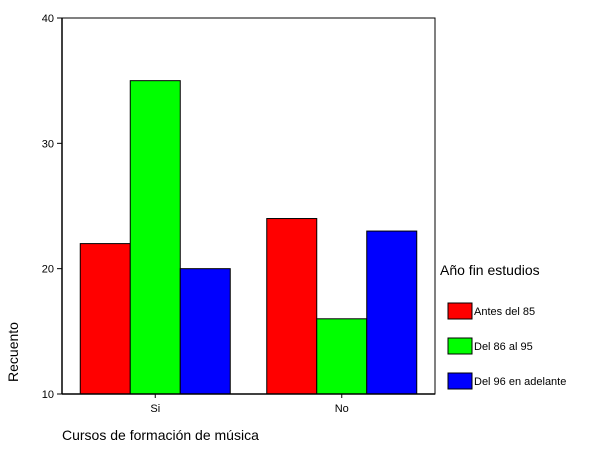 The height and width of the screenshot is (455, 593). What do you see at coordinates (520, 382) in the screenshot?
I see `legend-label-2: Del 96 en adelante` at bounding box center [520, 382].